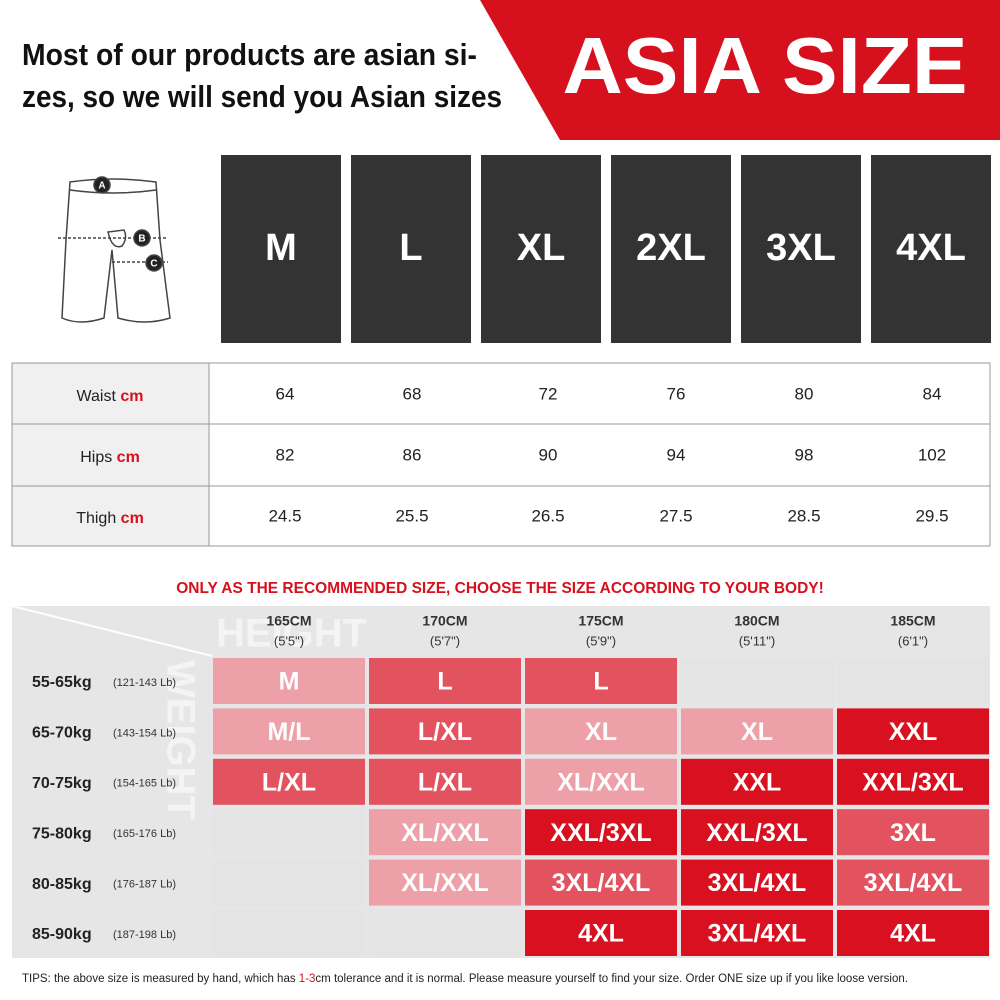 Image resolution: width=1000 pixels, height=1000 pixels. Describe the element at coordinates (262, 96) in the screenshot. I see `header-line: zes, so we will send you Asian sizes` at that location.